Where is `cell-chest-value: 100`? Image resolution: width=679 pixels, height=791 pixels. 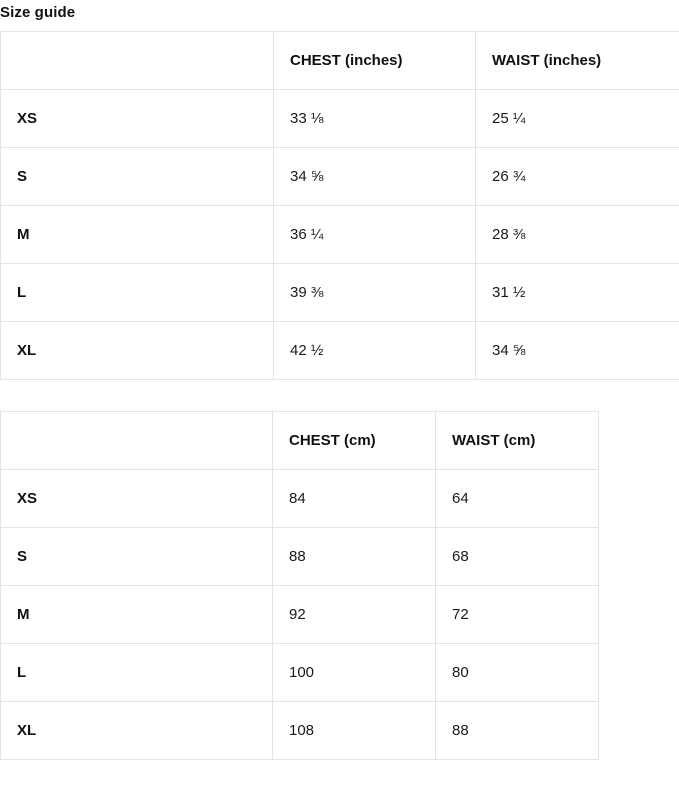 cell-chest-value: 100 is located at coordinates (354, 672).